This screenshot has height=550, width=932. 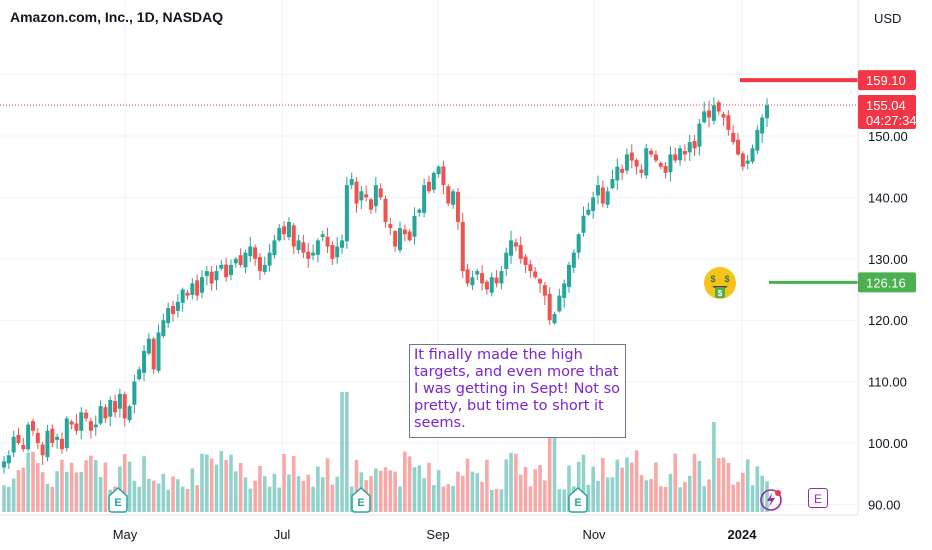 I want to click on price-tick-label: 140.00, so click(x=888, y=197).